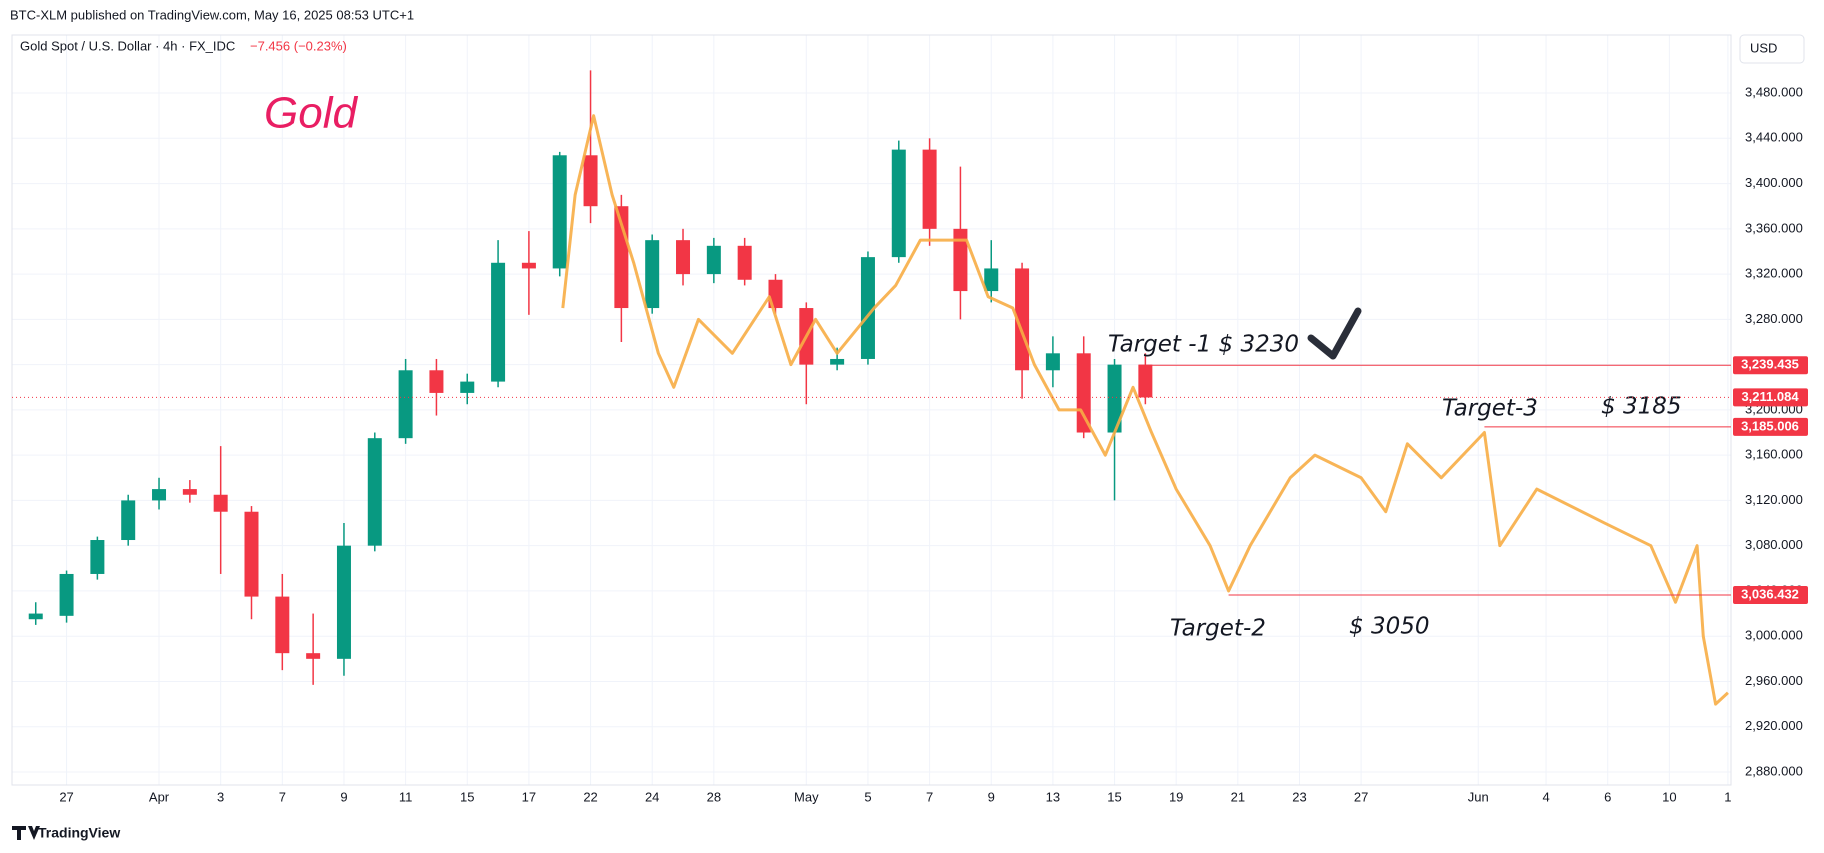  I want to click on x-tick-label: 23, so click(1299, 796).